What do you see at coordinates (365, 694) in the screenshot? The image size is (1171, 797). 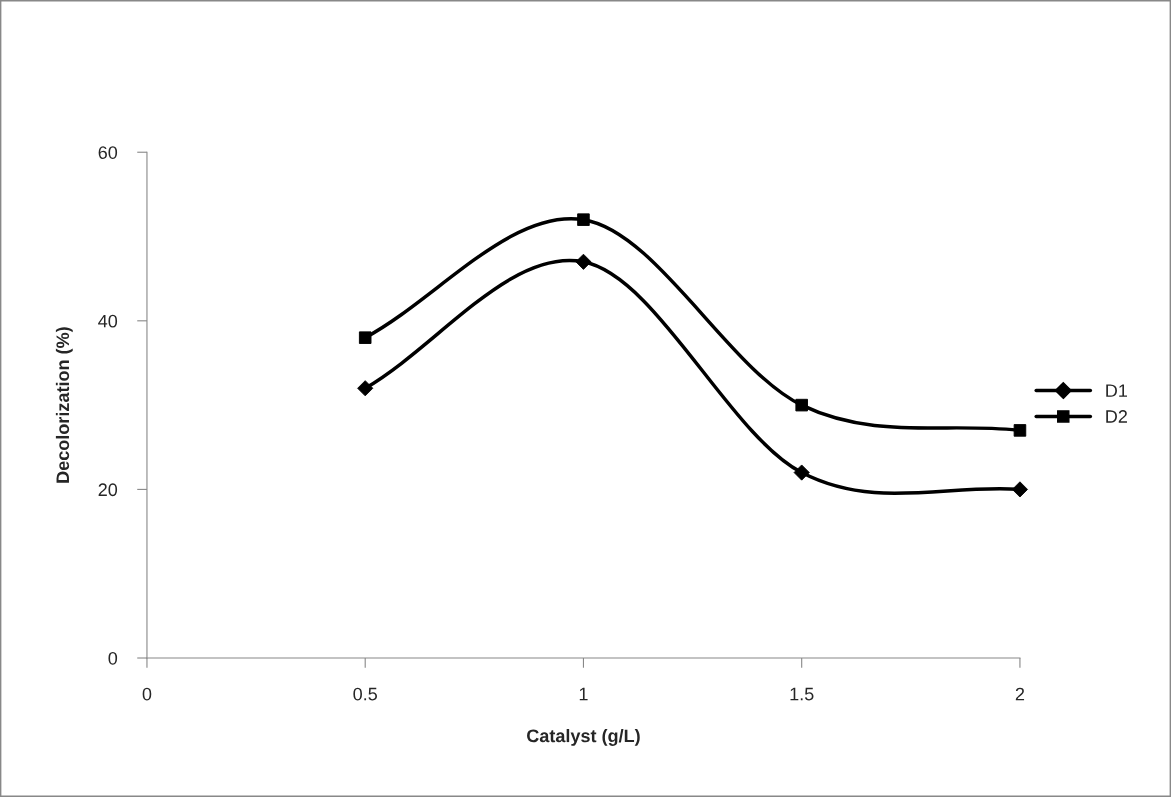 I see `x-tick-label: 0.5` at bounding box center [365, 694].